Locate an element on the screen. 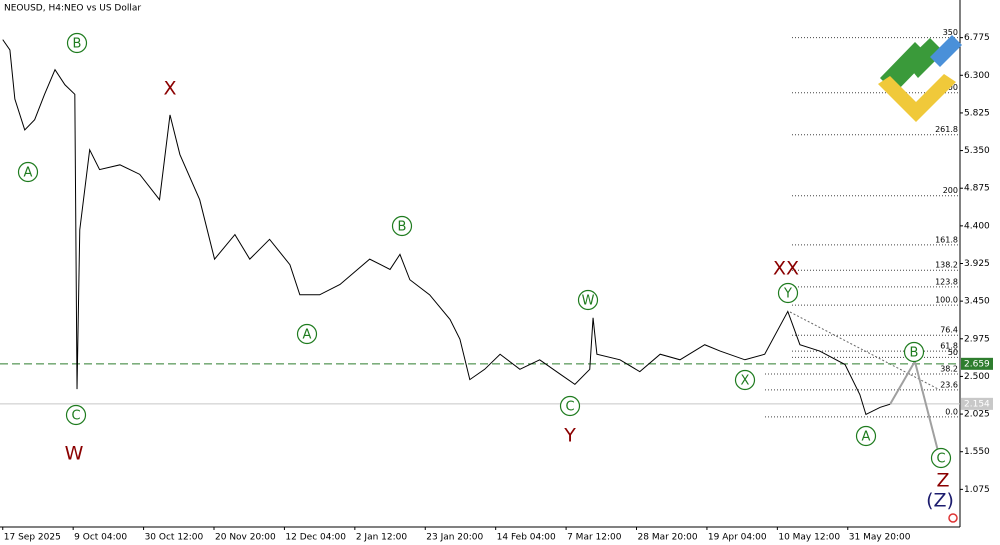 The width and height of the screenshot is (1000, 545). x-tick-label: 10 May 12:00 is located at coordinates (809, 538).